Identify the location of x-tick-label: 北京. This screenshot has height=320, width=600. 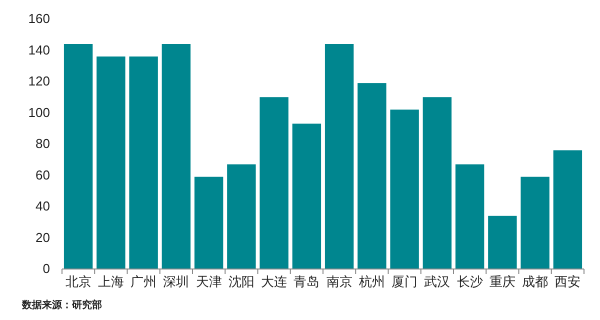
(78, 282).